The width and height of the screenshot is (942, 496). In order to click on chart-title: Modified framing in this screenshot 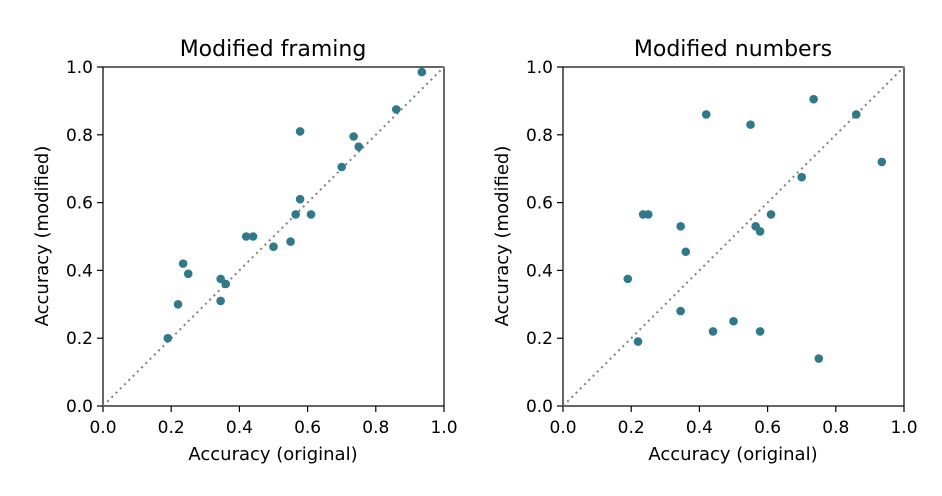, I will do `click(273, 49)`.